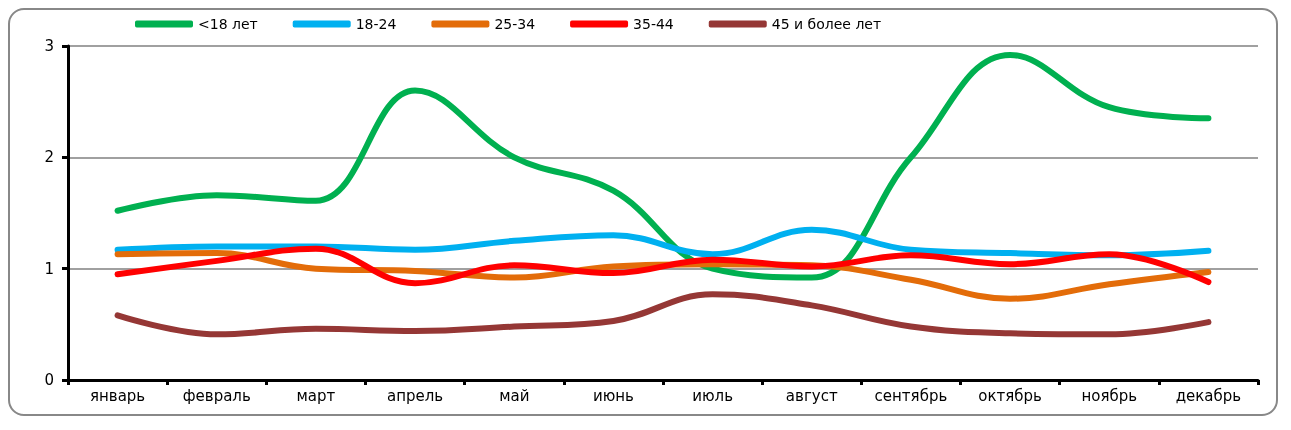 The height and width of the screenshot is (430, 1291). I want to click on x-tick-label: май, so click(514, 395).